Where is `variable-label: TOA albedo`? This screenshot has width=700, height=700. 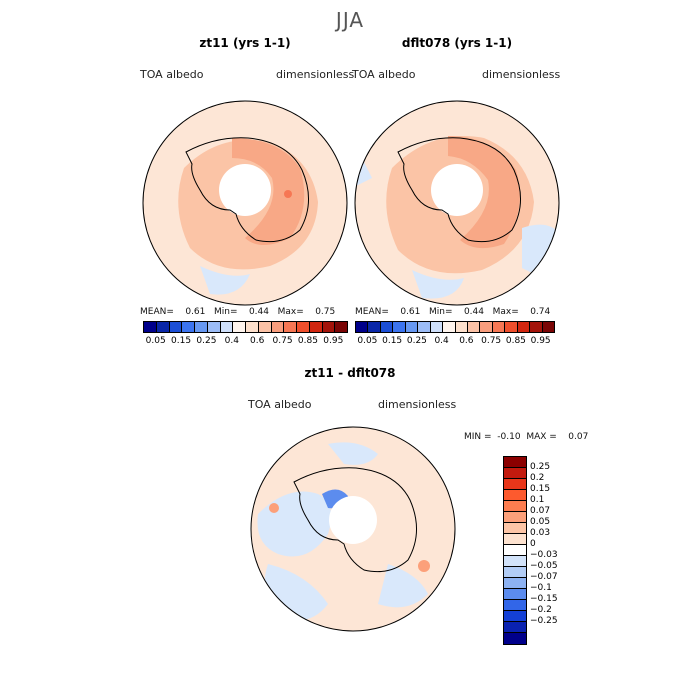 variable-label: TOA albedo is located at coordinates (280, 404).